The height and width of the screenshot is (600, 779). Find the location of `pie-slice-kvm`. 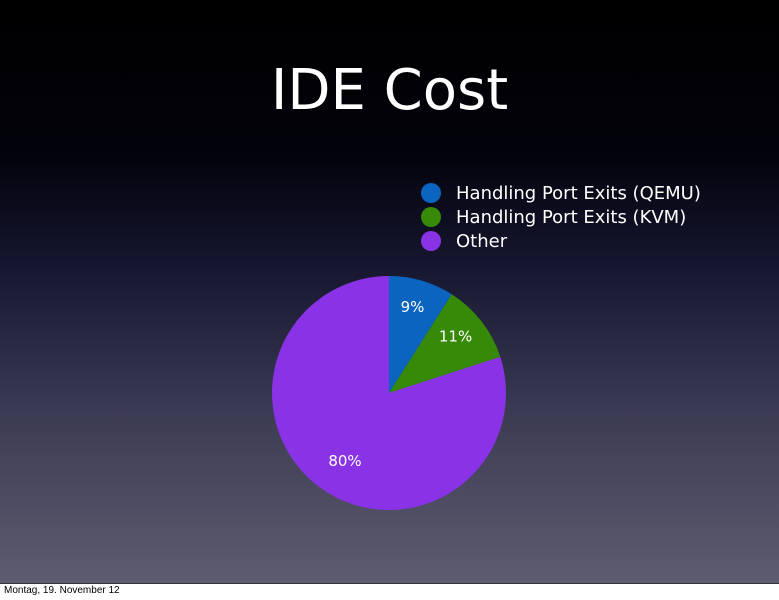

pie-slice-kvm is located at coordinates (445, 343).